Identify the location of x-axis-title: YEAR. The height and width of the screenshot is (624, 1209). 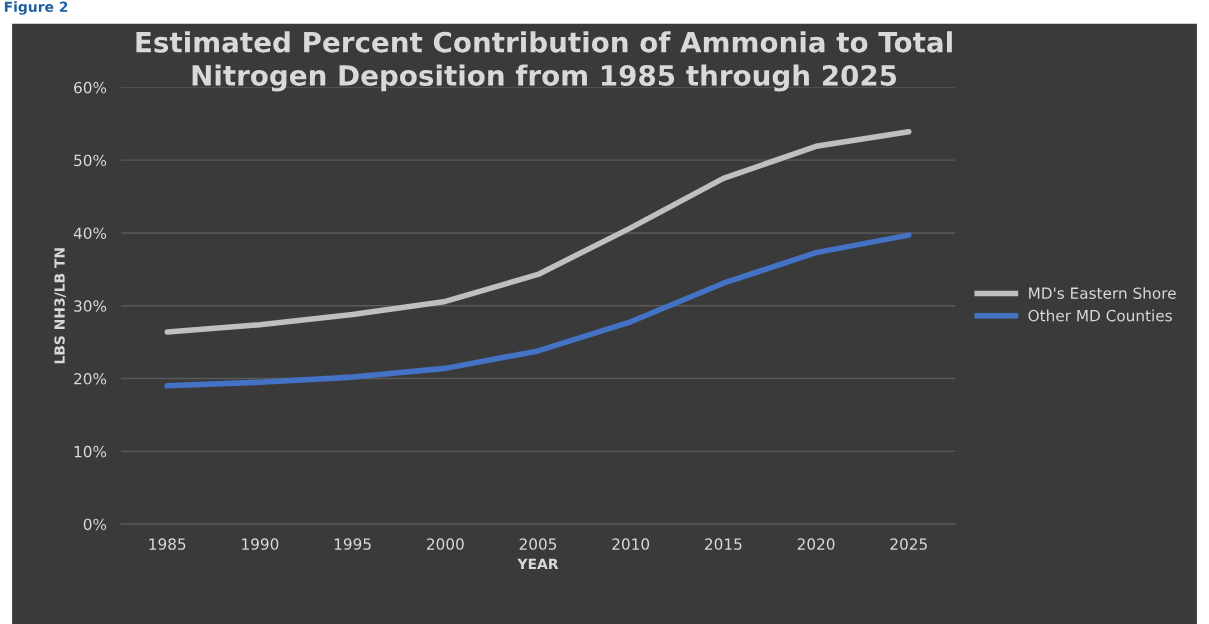
(538, 563).